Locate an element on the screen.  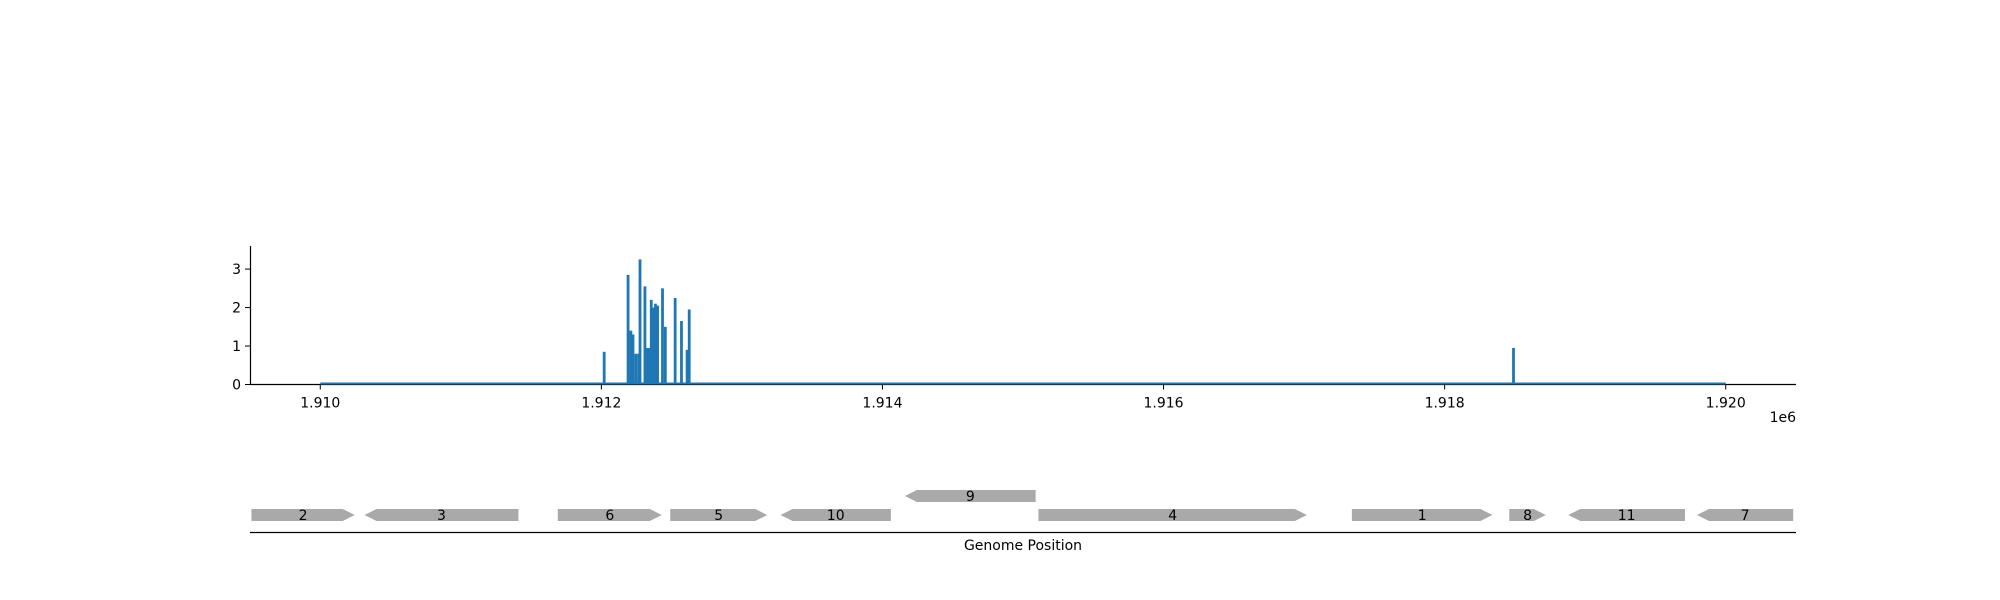
gene-label: 6 is located at coordinates (609, 516).